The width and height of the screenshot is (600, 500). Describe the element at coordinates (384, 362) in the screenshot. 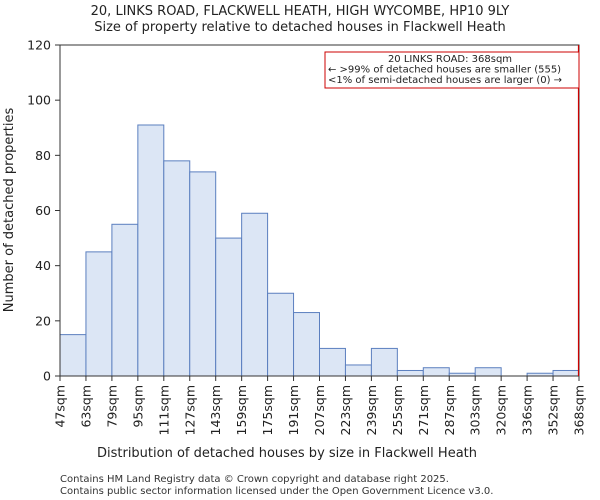

I see `histogram-bar-239sqm` at that location.